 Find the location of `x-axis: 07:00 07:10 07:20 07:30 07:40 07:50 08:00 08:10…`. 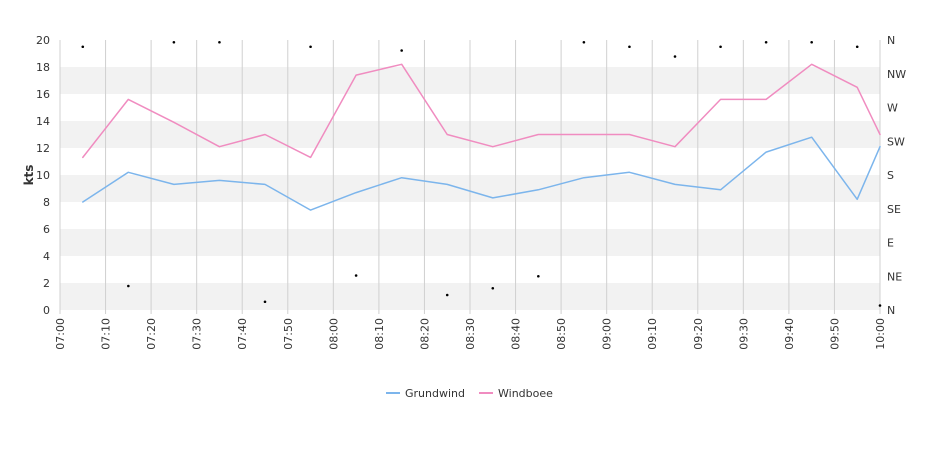

x-axis: 07:00 07:10 07:20 07:30 07:40 07:50 08:00 08:10… is located at coordinates (470, 330).